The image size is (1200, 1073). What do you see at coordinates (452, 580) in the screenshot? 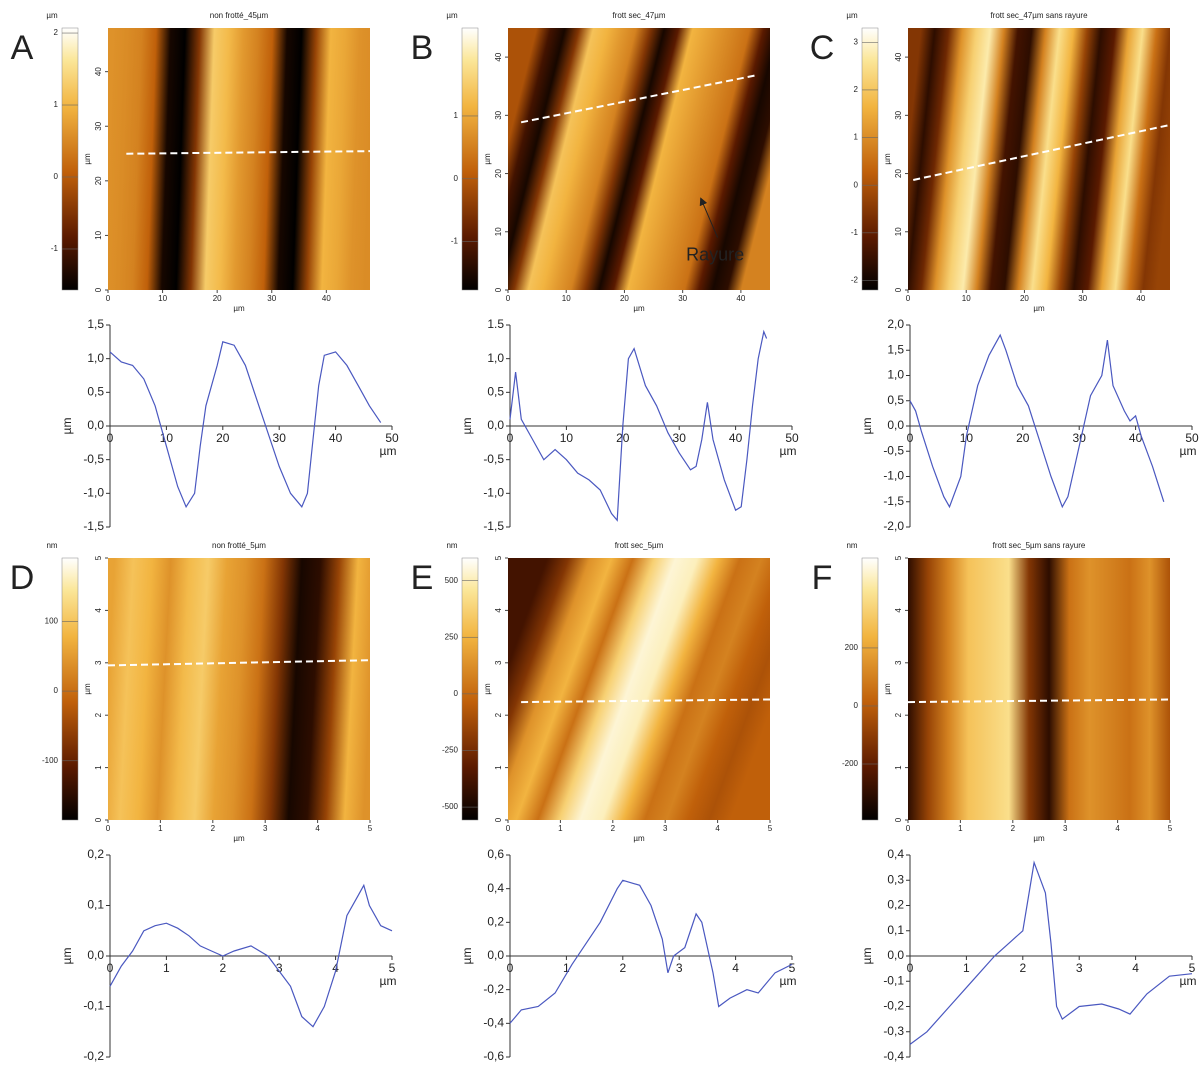
I see `colorbar-tick-label: 500` at bounding box center [452, 580].